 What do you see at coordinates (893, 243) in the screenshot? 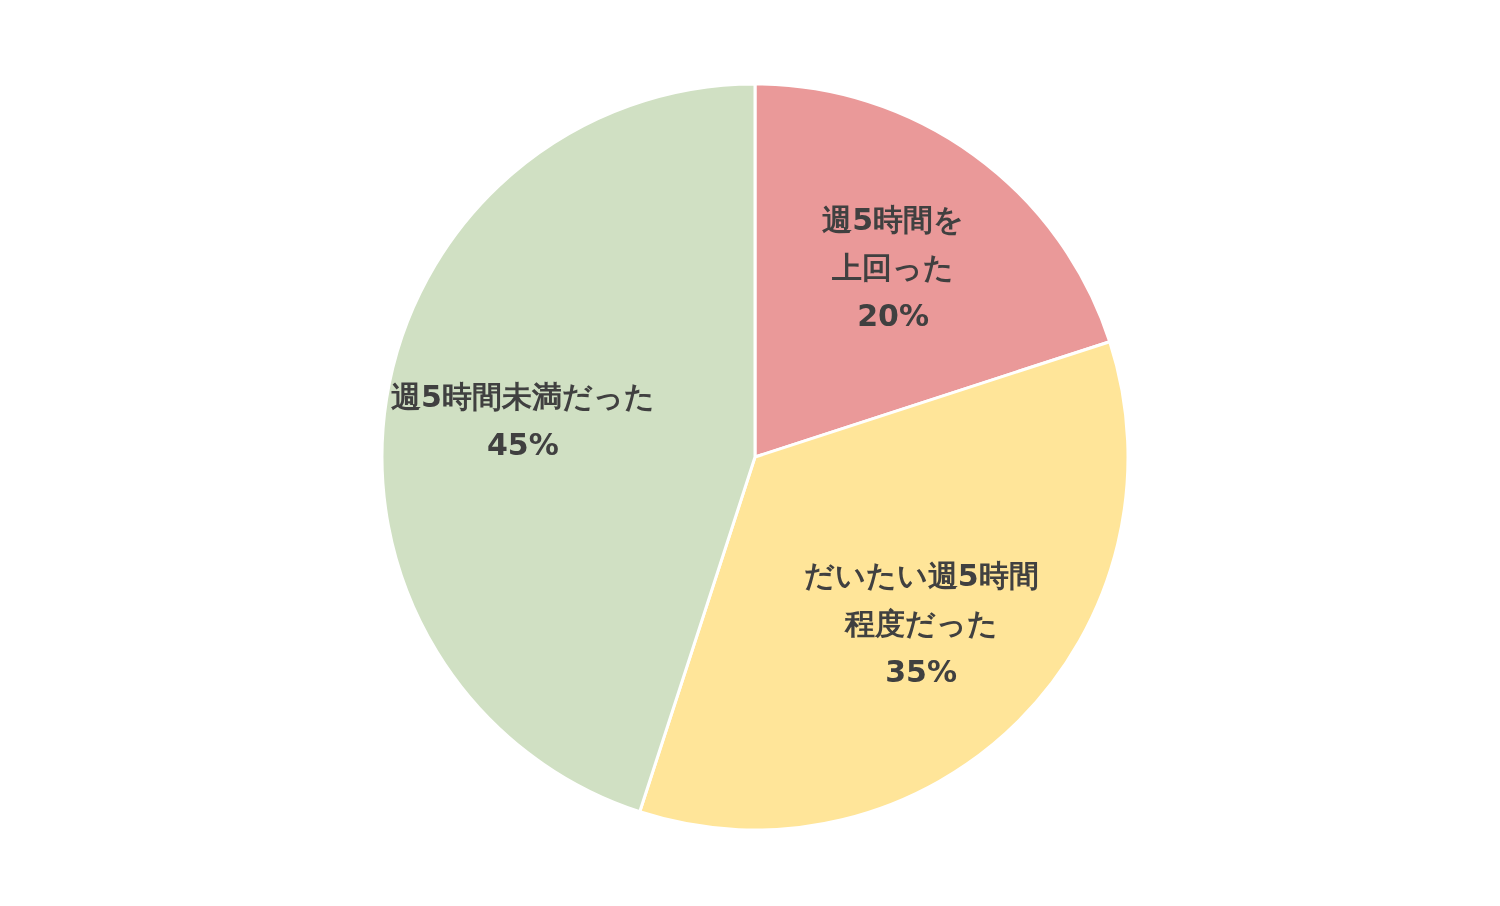
I see `slice-label: 週5時間を上回った` at bounding box center [893, 243].